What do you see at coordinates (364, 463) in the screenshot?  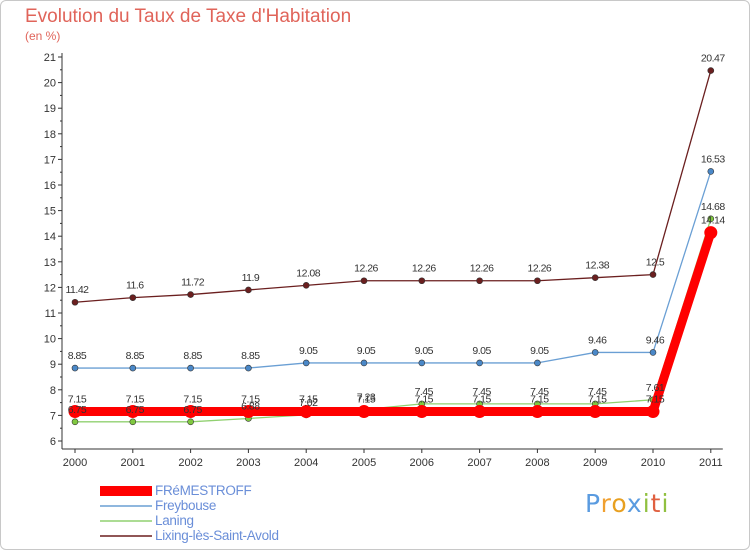 I see `x-tick-label: 2005` at bounding box center [364, 463].